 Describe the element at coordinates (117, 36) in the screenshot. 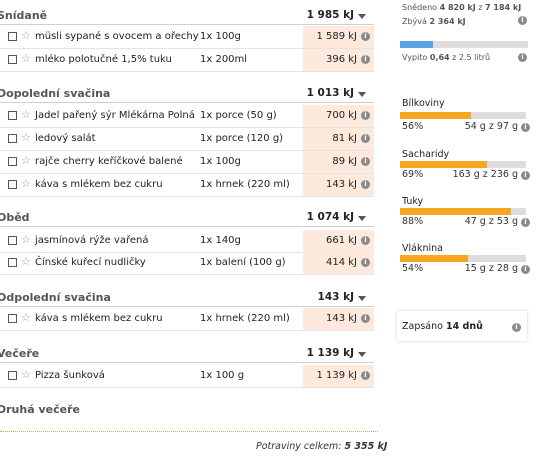

I see `food-name: müsli sypané s ovocem a ořechy` at that location.